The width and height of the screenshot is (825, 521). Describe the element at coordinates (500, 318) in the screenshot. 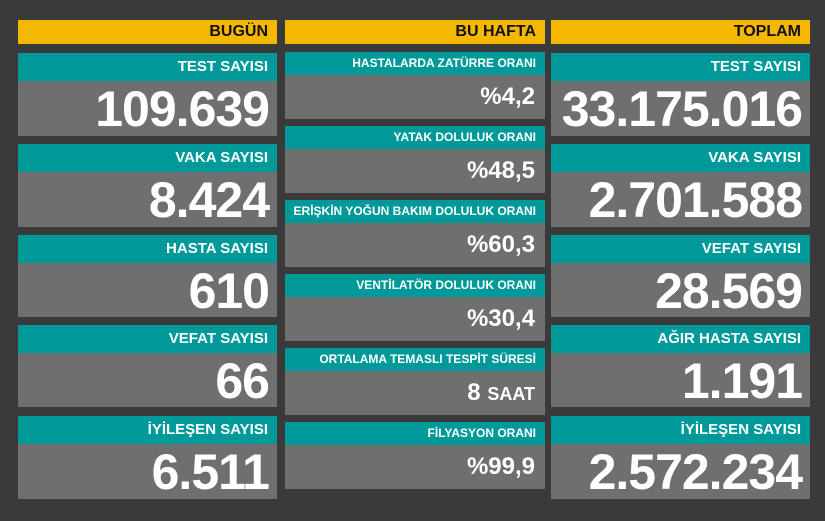

I see `card-value: %30,4` at that location.